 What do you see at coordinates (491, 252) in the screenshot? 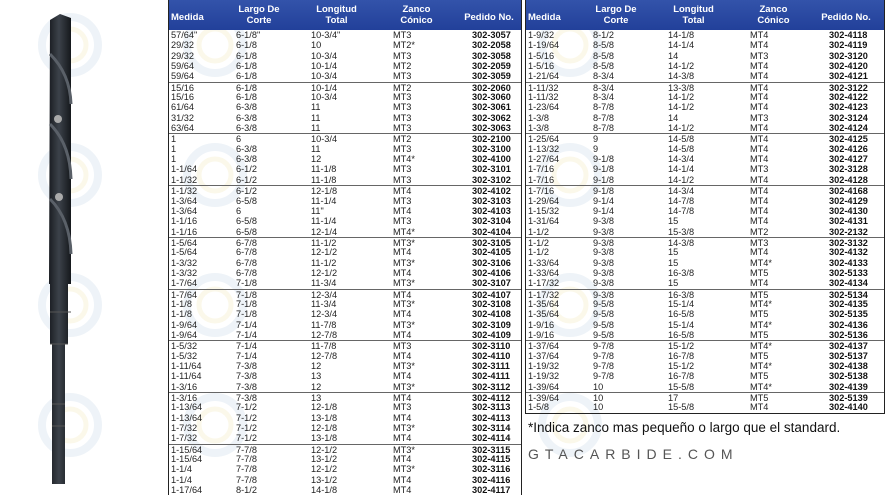
I see `cell-pedido: 302-4105` at bounding box center [491, 252].